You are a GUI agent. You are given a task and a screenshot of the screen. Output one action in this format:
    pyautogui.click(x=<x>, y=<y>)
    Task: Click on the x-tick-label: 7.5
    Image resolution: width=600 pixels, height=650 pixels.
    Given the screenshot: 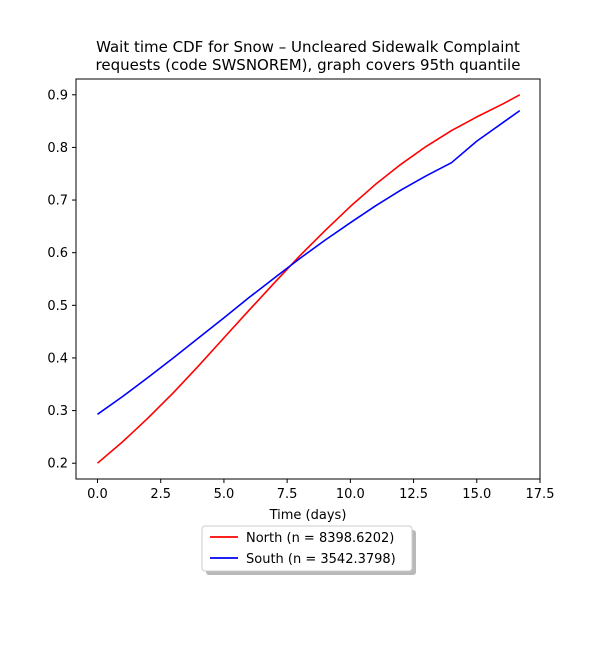 What is the action you would take?
    pyautogui.click(x=287, y=494)
    